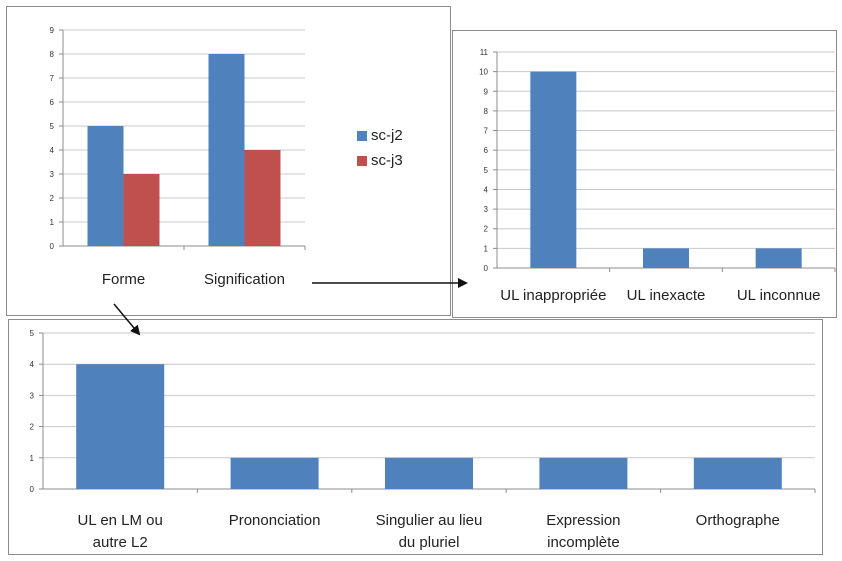  I want to click on x-tick-label: UL inexacte, so click(666, 295).